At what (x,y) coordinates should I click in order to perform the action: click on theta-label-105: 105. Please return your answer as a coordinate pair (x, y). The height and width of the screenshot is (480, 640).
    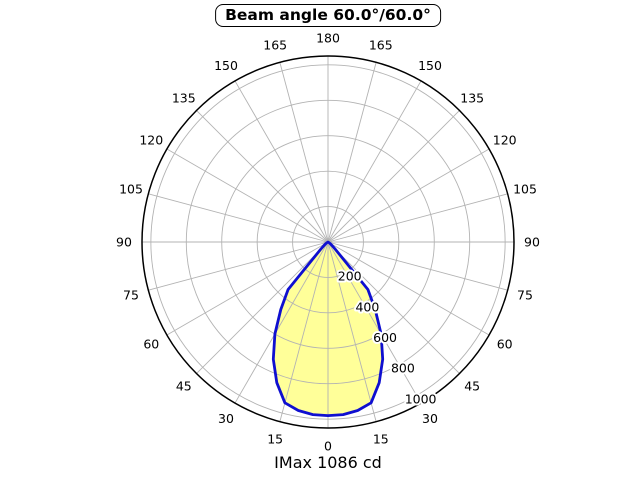
    Looking at the image, I should click on (525, 189).